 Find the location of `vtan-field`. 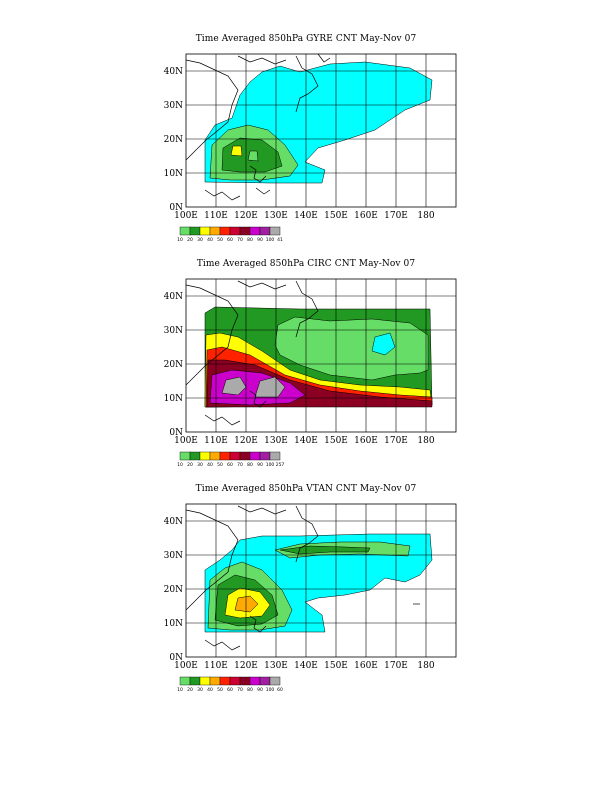

vtan-field is located at coordinates (318, 583).